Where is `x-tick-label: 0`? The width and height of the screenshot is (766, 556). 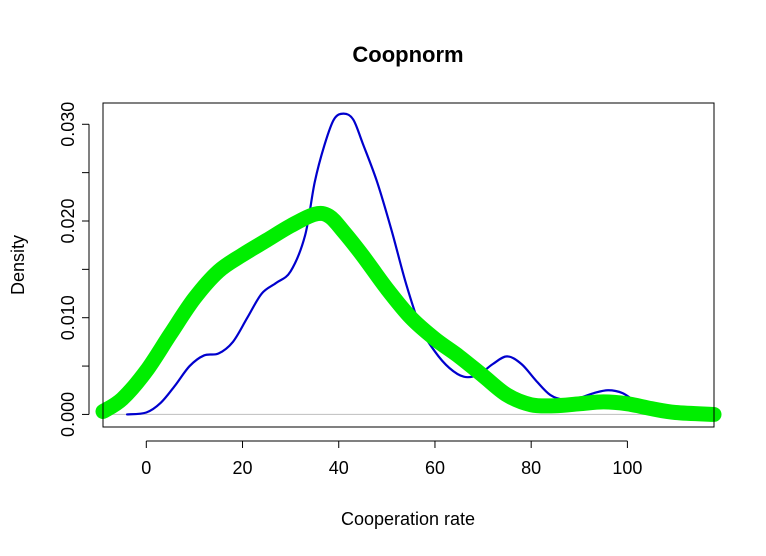
x-tick-label: 0 is located at coordinates (146, 468).